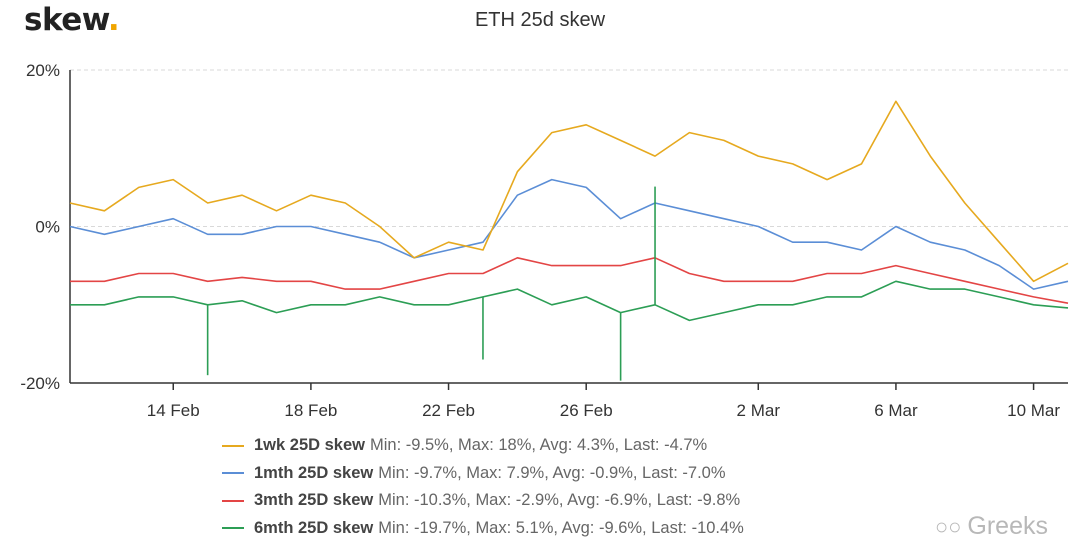 The height and width of the screenshot is (543, 1080). Describe the element at coordinates (448, 410) in the screenshot. I see `x-tick-label: 22 Feb` at that location.